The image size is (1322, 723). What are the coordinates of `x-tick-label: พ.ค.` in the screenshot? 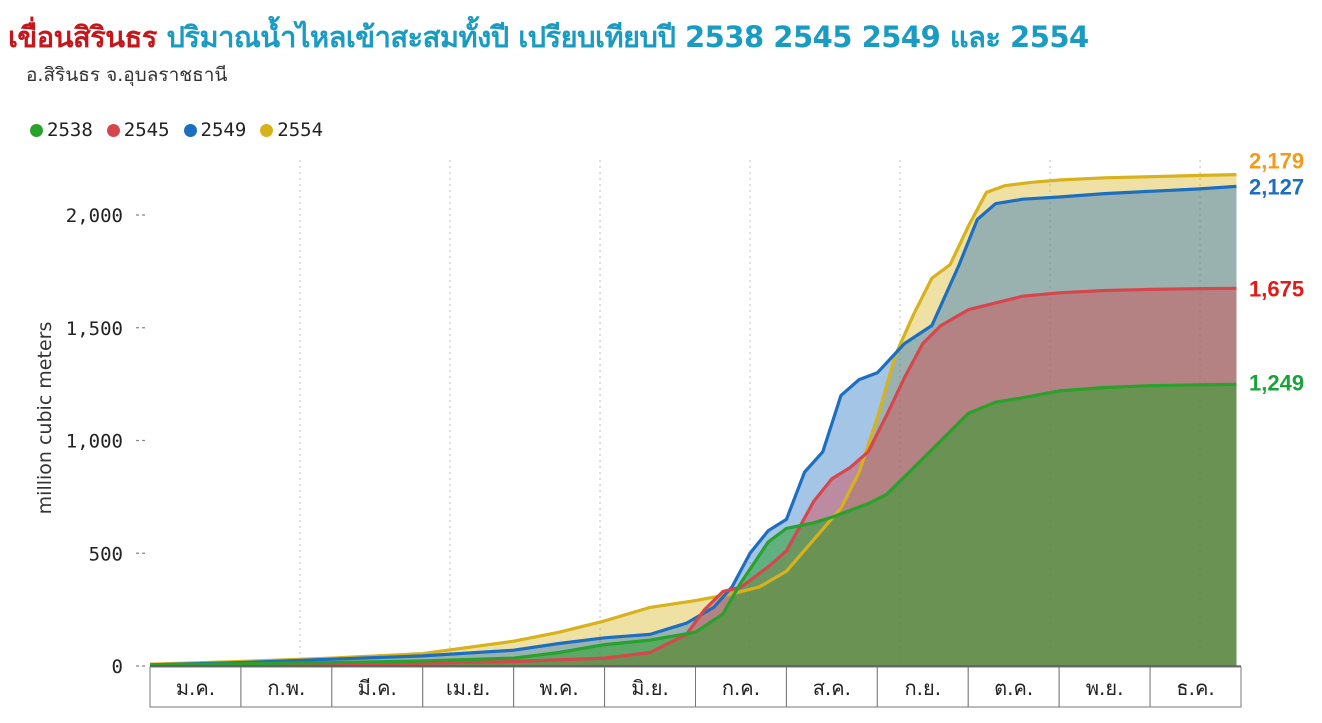 It's located at (558, 688).